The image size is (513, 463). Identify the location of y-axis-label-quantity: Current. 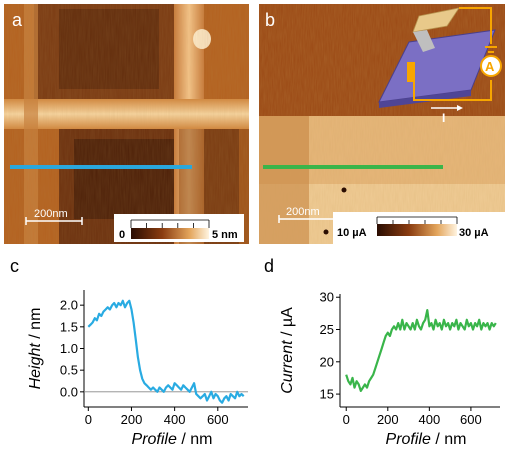
(287, 367).